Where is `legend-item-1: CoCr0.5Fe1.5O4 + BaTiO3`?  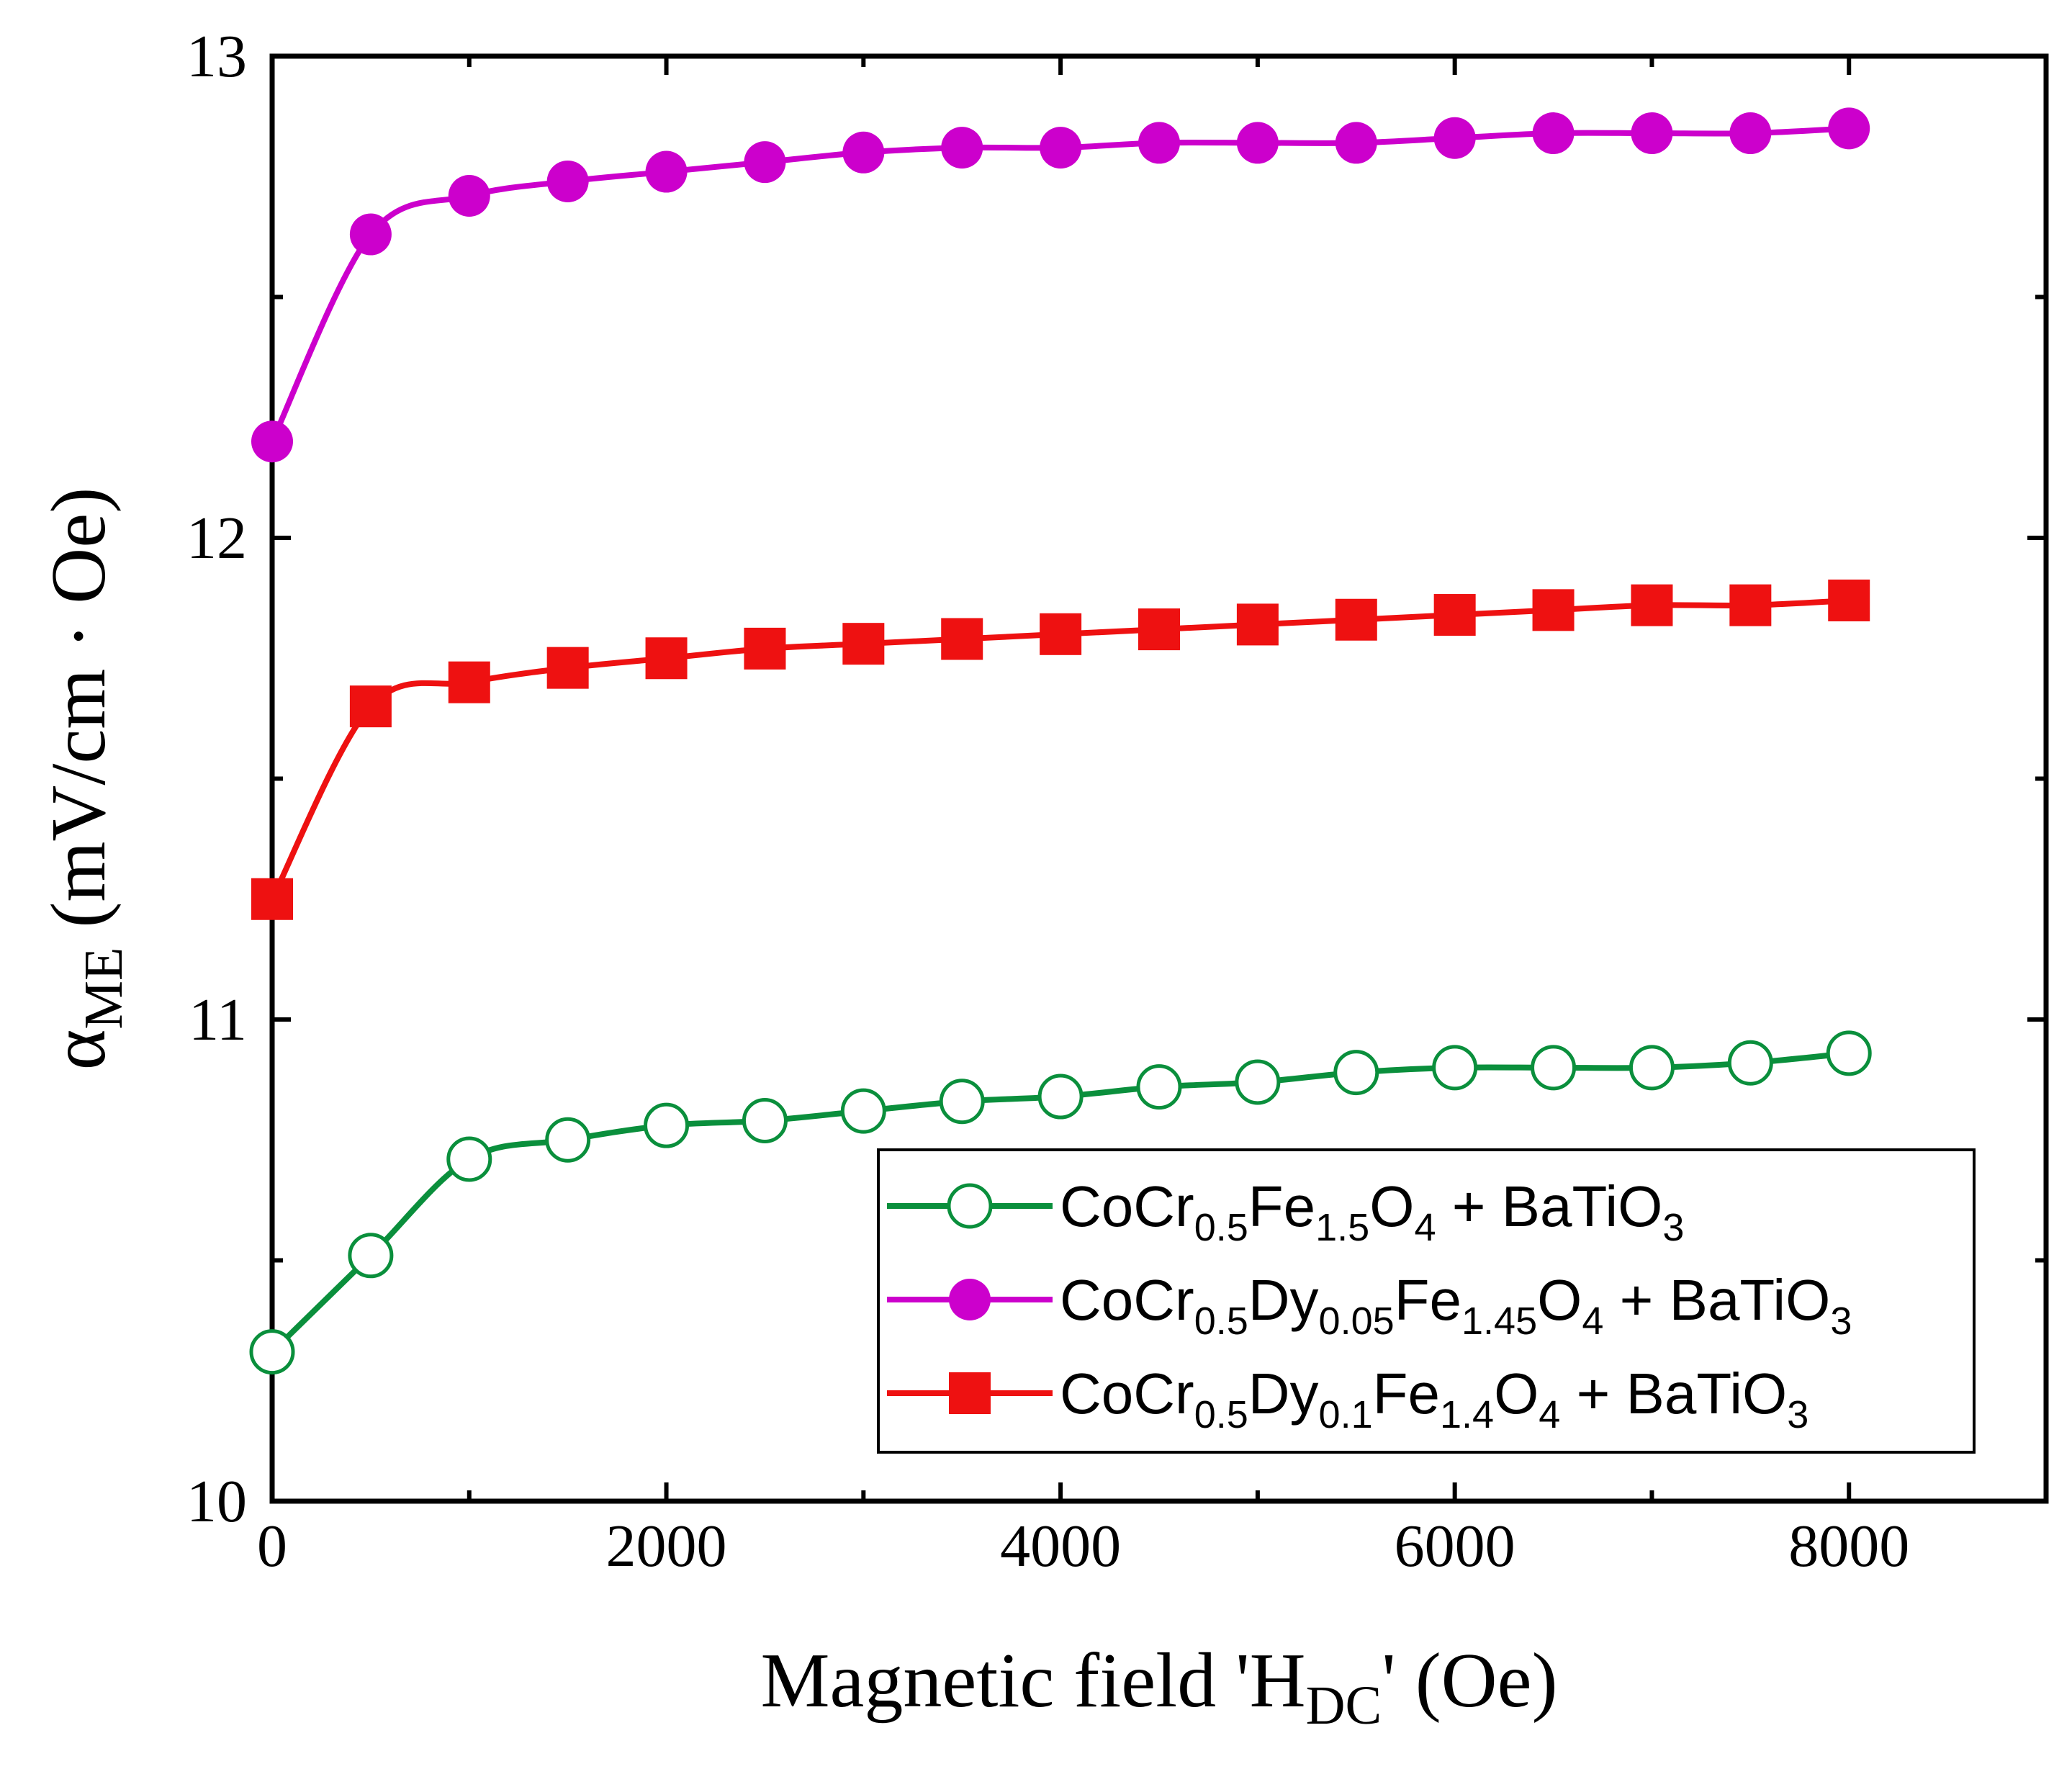
legend-item-1: CoCr0.5Fe1.5O4 + BaTiO3 is located at coordinates (1285, 1211).